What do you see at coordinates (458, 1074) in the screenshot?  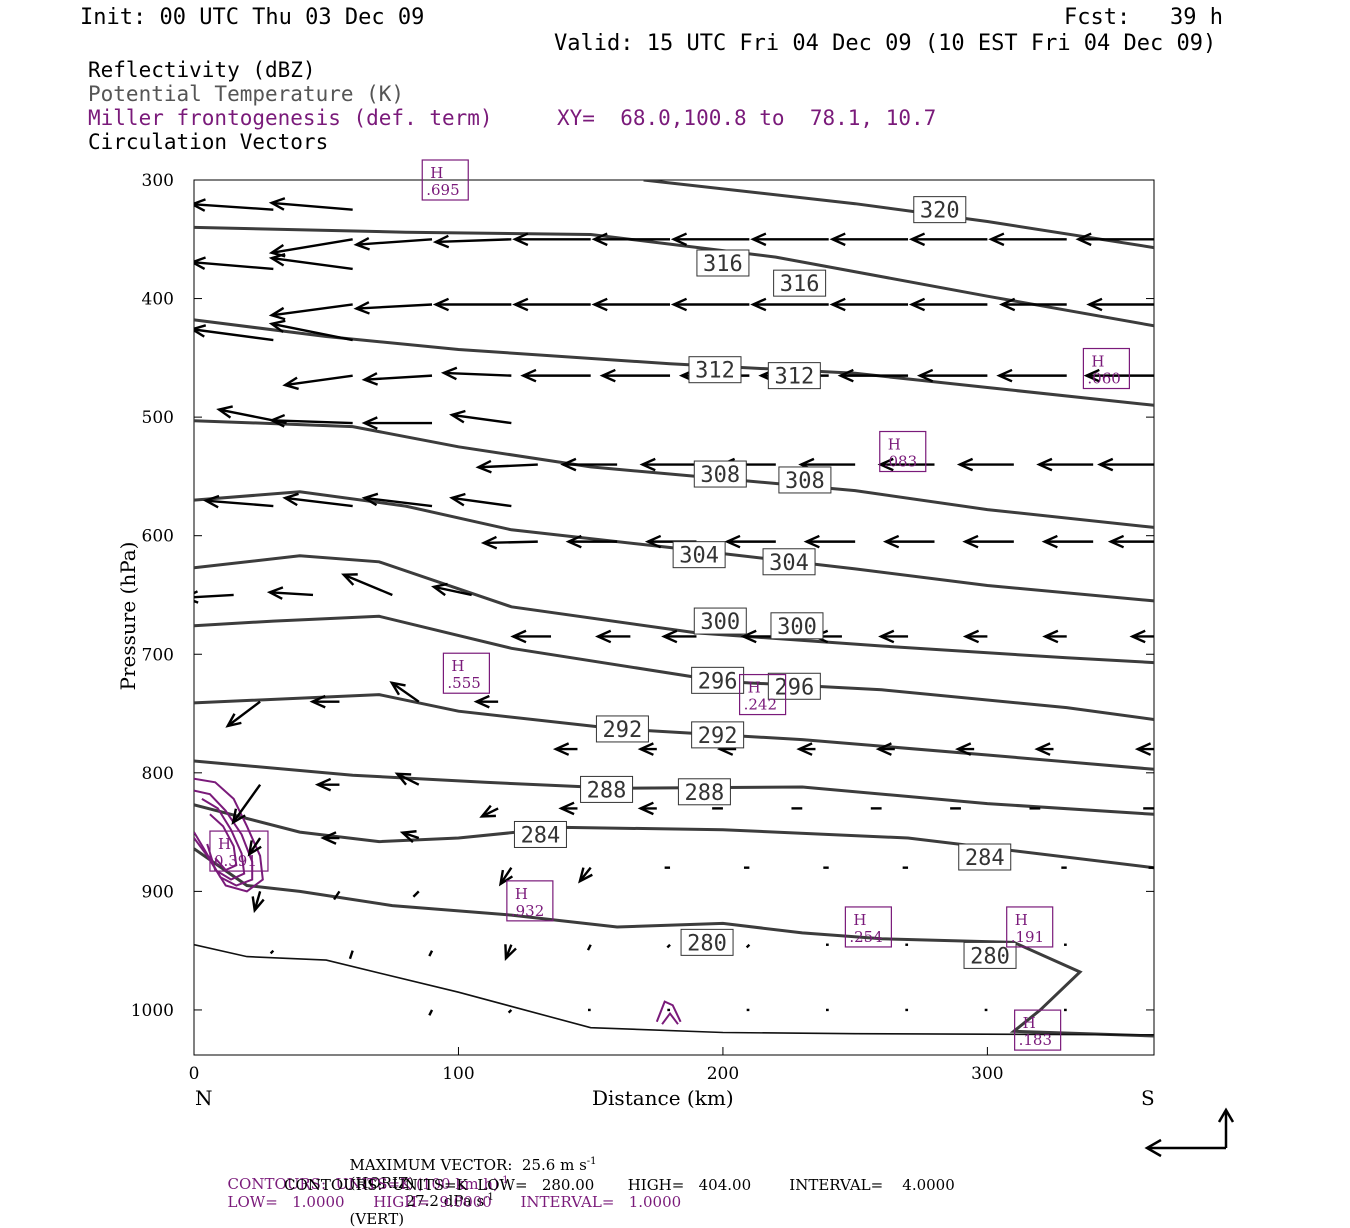 I see `x-tick-label: 100` at bounding box center [458, 1074].